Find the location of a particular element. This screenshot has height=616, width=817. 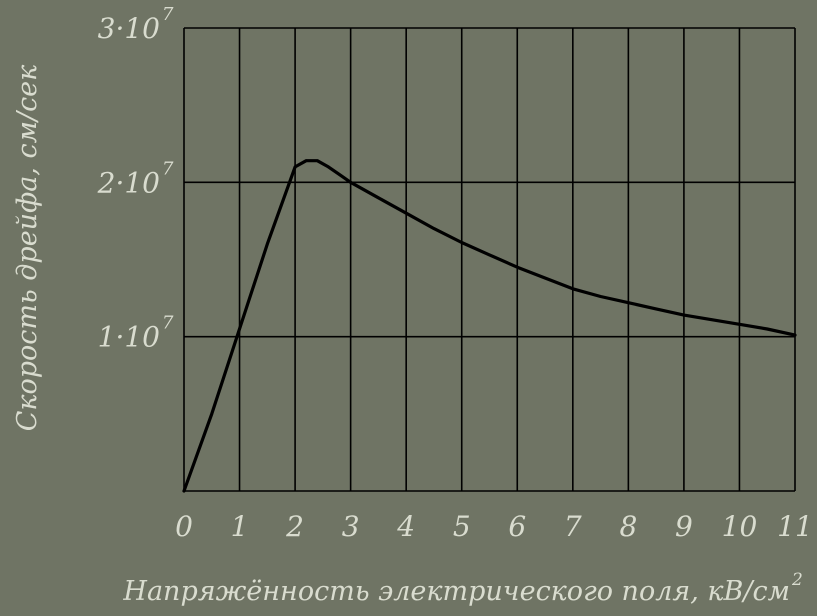

y-tick-label: 2·10 is located at coordinates (128, 182).